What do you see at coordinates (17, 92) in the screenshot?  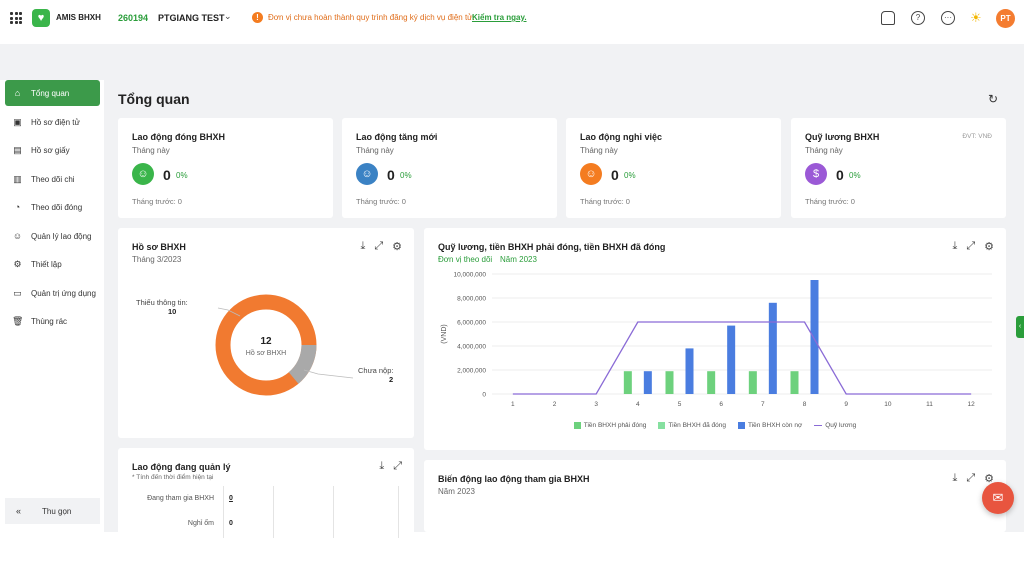 I see `home-icon: ⌂` at bounding box center [17, 92].